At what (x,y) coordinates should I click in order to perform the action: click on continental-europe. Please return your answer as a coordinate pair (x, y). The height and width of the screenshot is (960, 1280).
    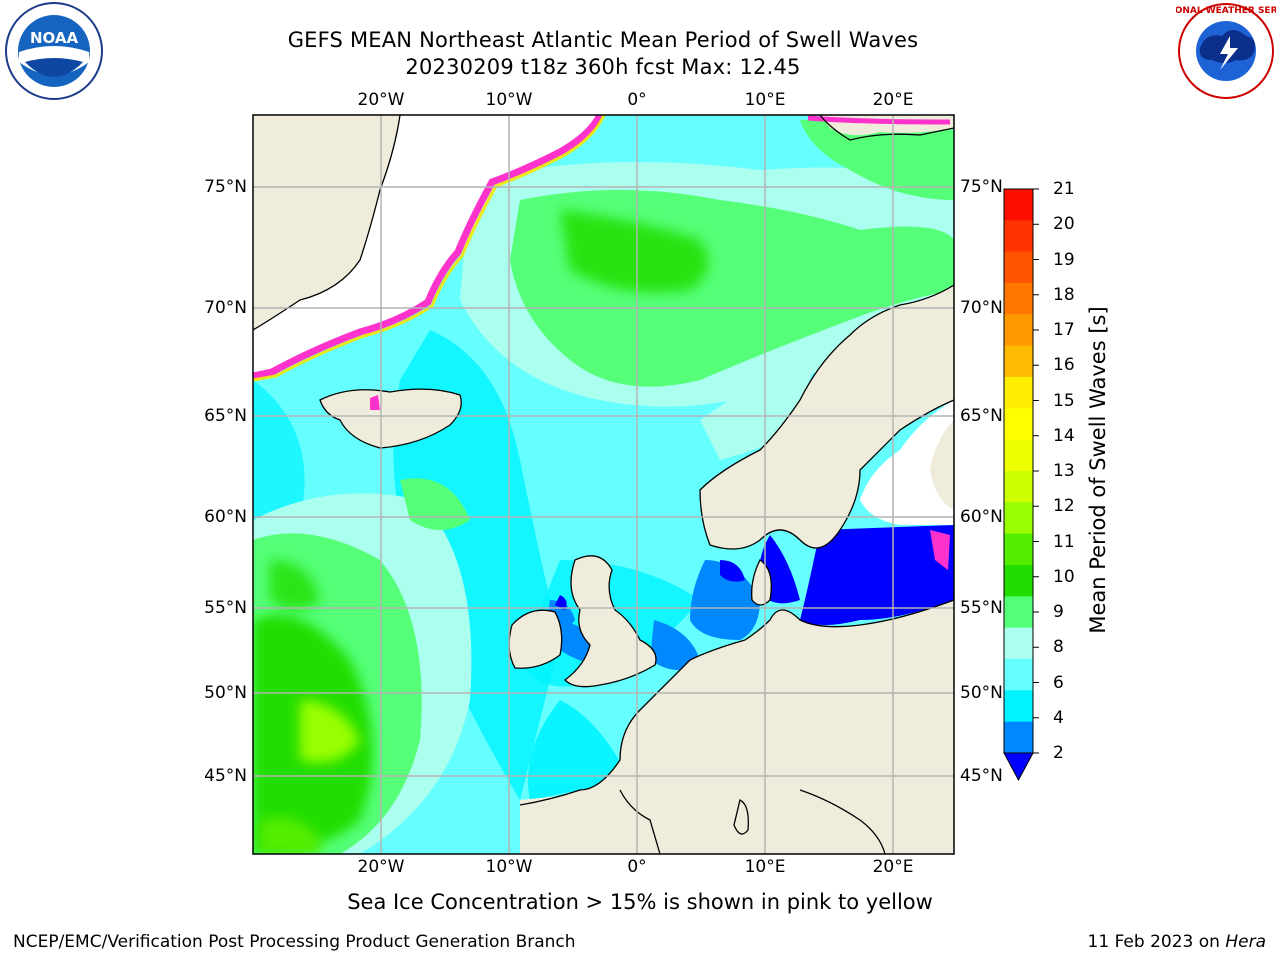
    Looking at the image, I should click on (737, 727).